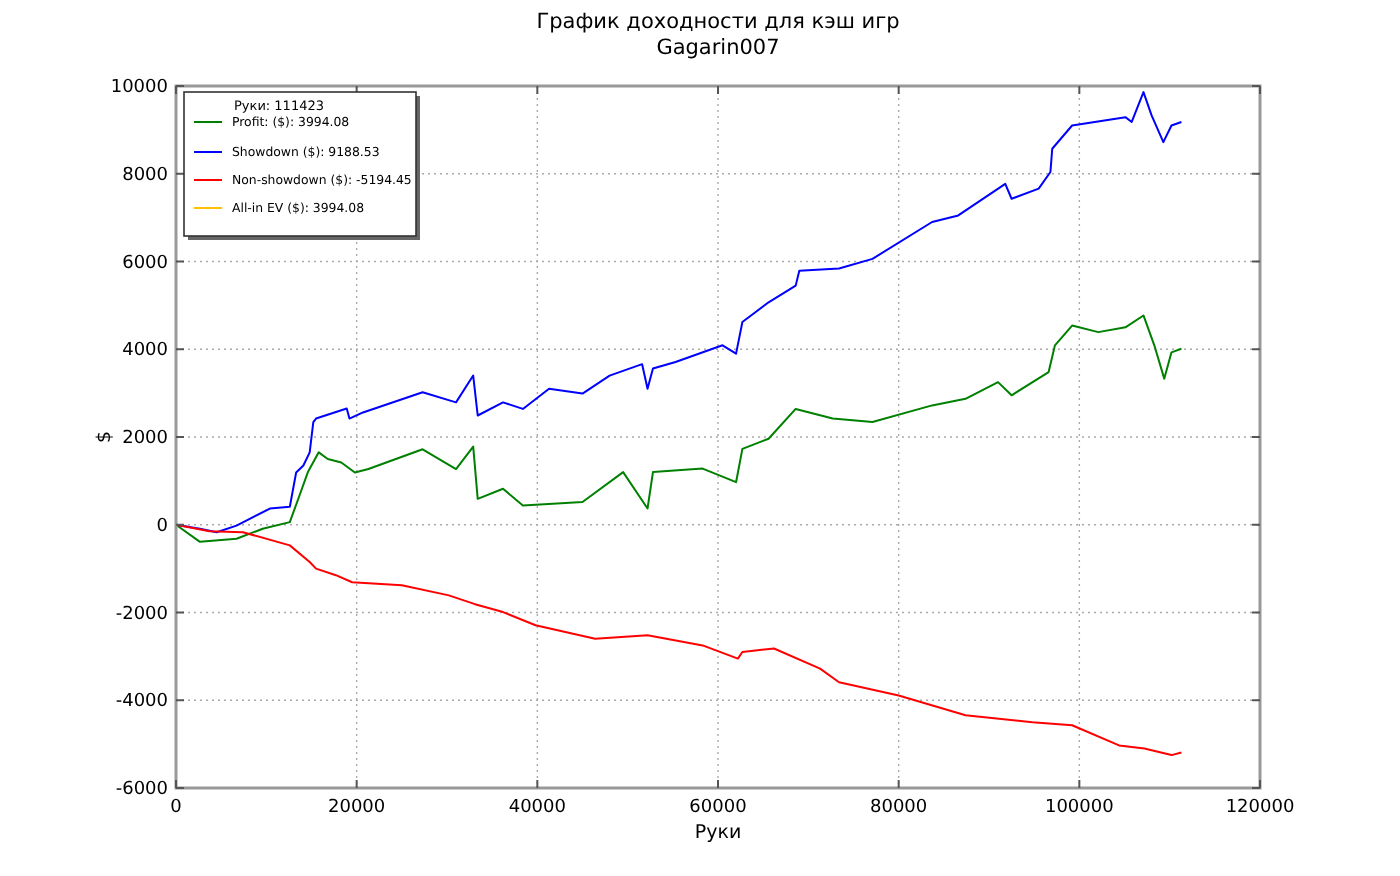 This screenshot has height=876, width=1400. I want to click on y-tick-label: -6000, so click(142, 790).